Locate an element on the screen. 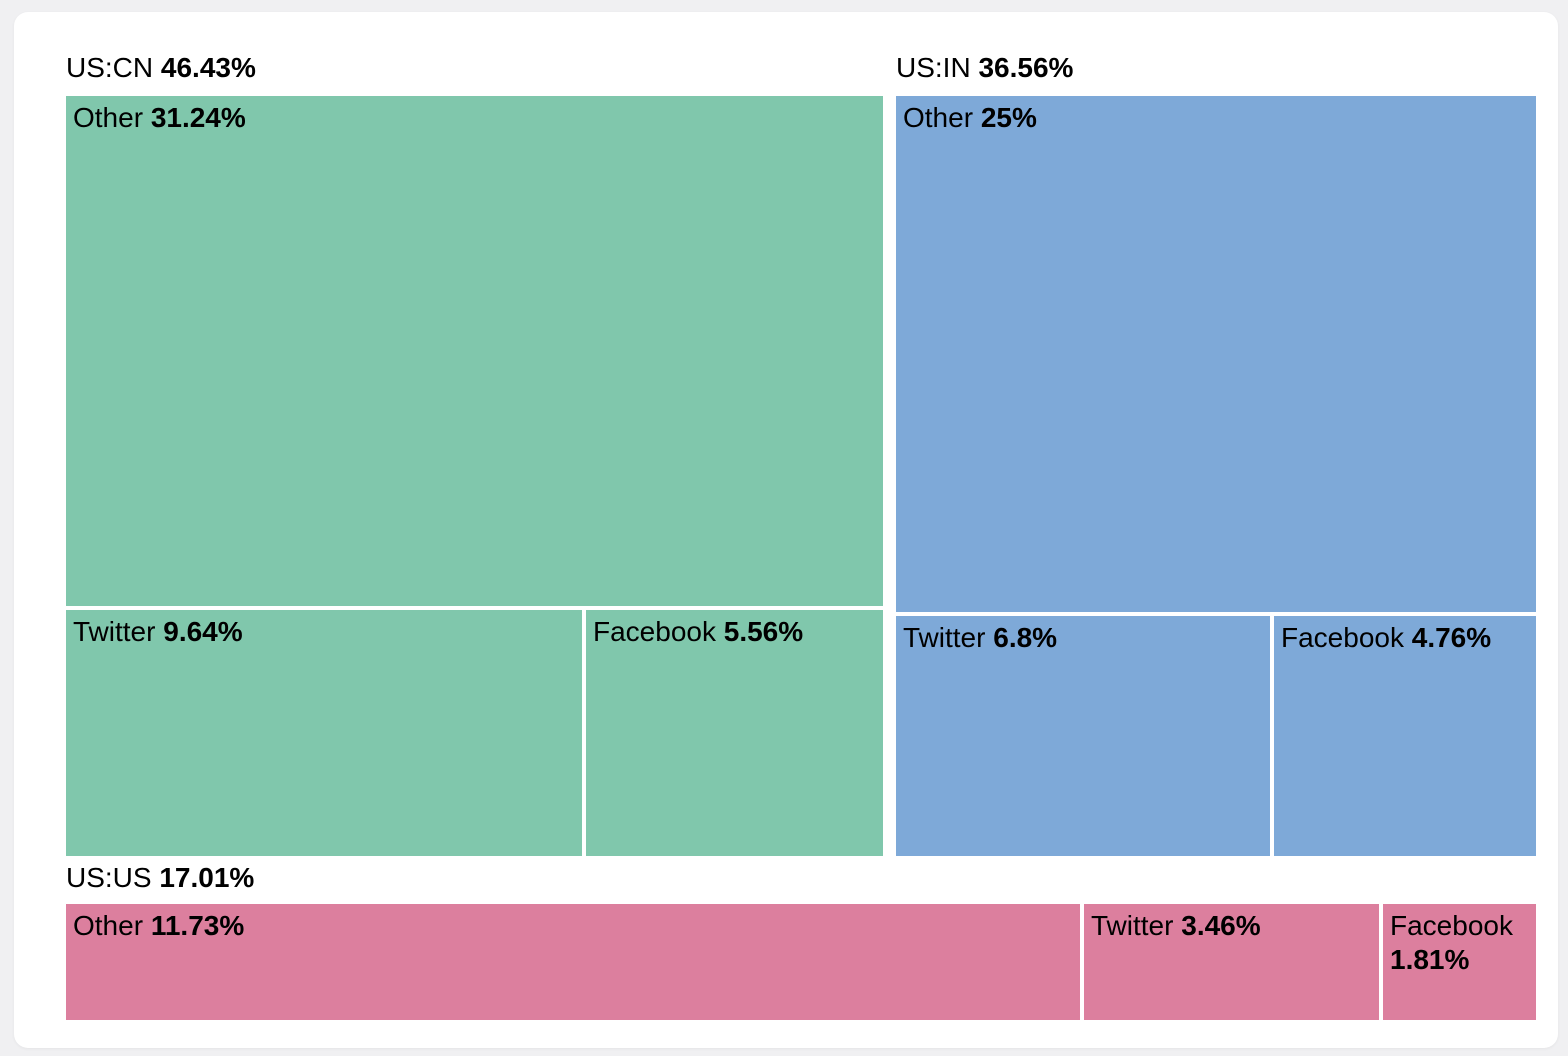 The image size is (1568, 1056). cell-value: 1.81% is located at coordinates (1430, 959).